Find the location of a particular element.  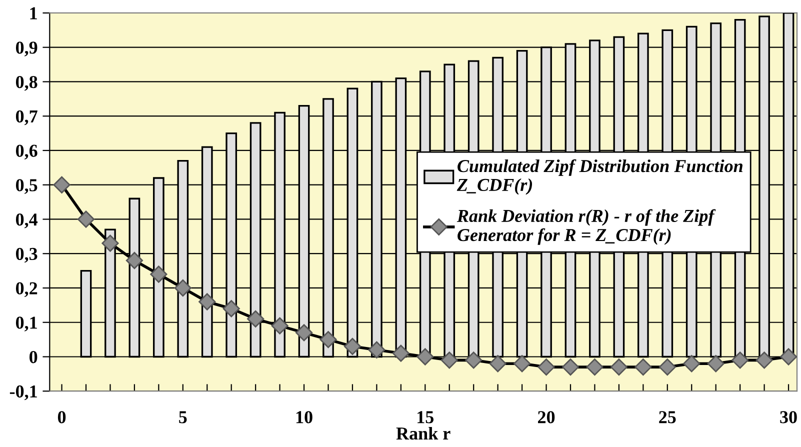

x-tick-label: 10 is located at coordinates (304, 417).